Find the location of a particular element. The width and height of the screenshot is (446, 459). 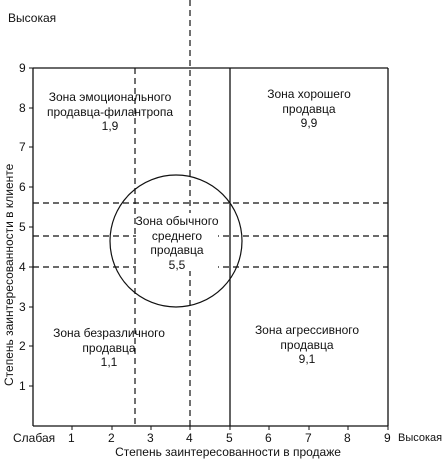

x-tick-label: 9 is located at coordinates (387, 438).